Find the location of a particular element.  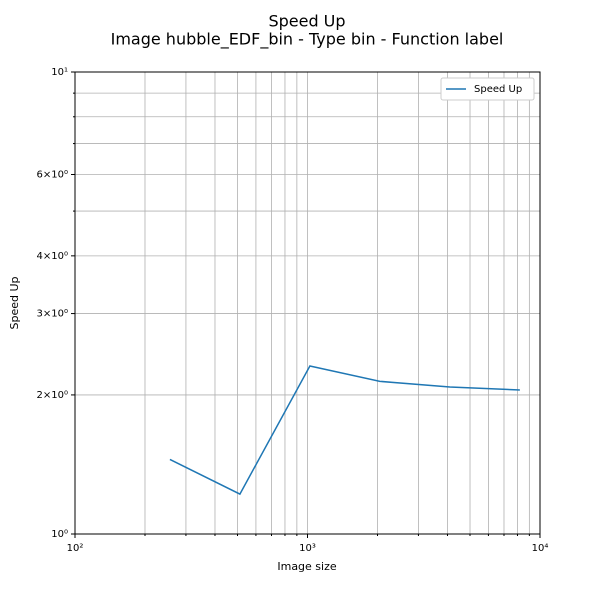

x-tick-label: 10³ is located at coordinates (307, 548).